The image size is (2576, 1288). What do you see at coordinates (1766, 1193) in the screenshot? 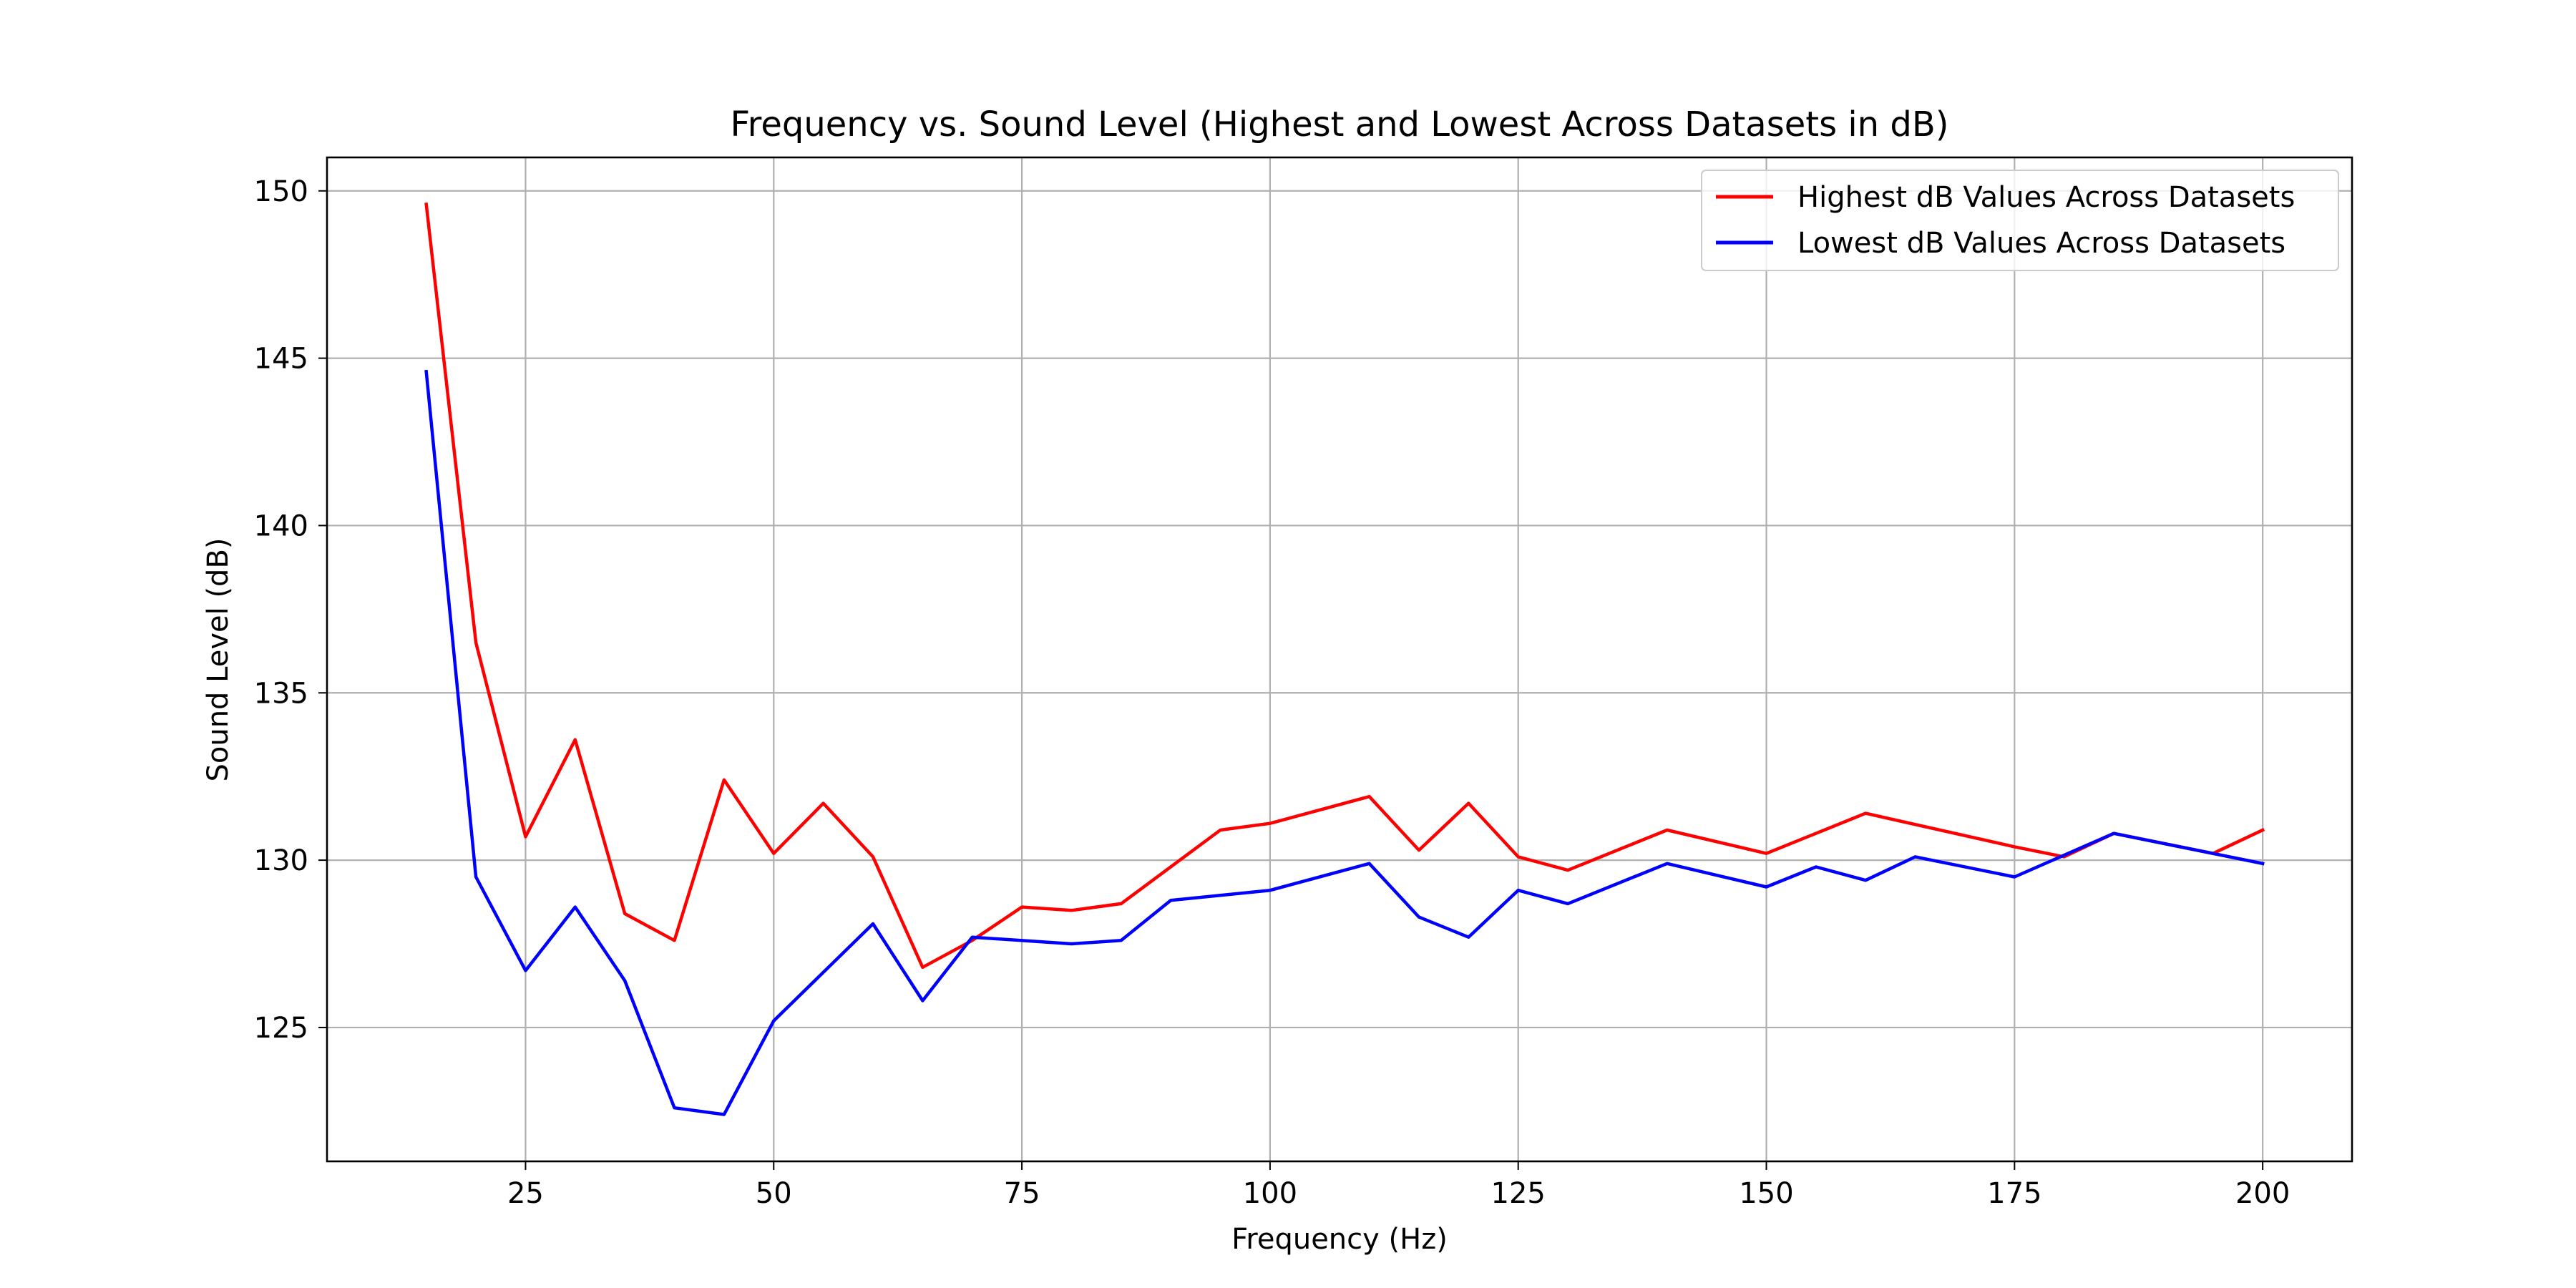
I see `x-tick-label: 150` at bounding box center [1766, 1193].